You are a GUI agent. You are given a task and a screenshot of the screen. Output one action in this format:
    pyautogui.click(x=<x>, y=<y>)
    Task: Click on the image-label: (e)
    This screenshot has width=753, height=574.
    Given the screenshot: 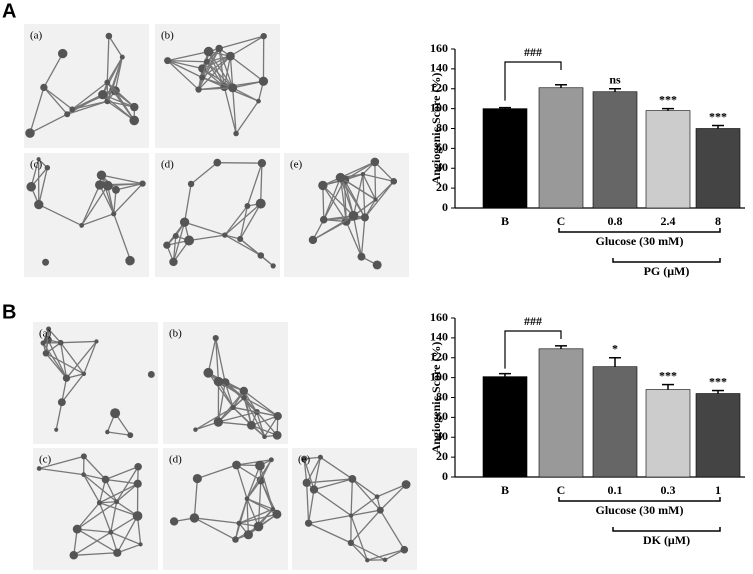 What is the action you would take?
    pyautogui.click(x=296, y=165)
    